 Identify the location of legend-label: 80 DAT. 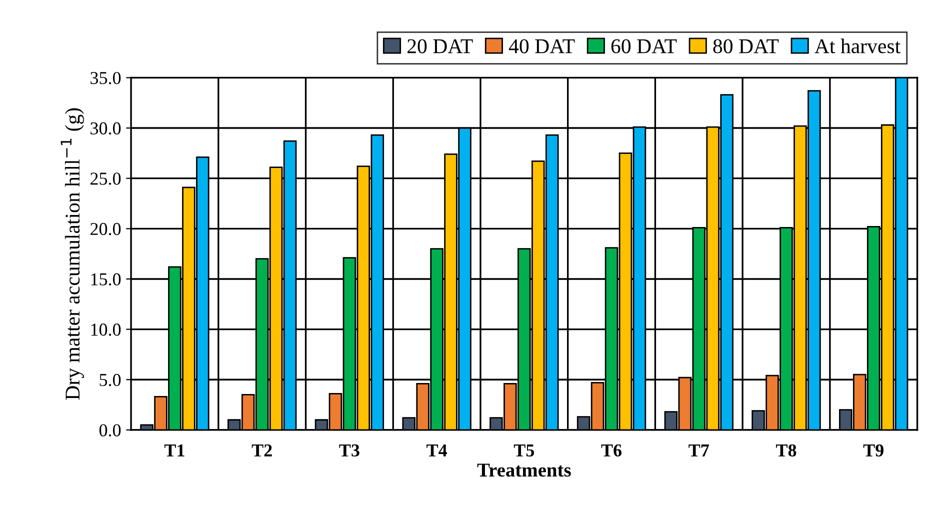
(746, 46).